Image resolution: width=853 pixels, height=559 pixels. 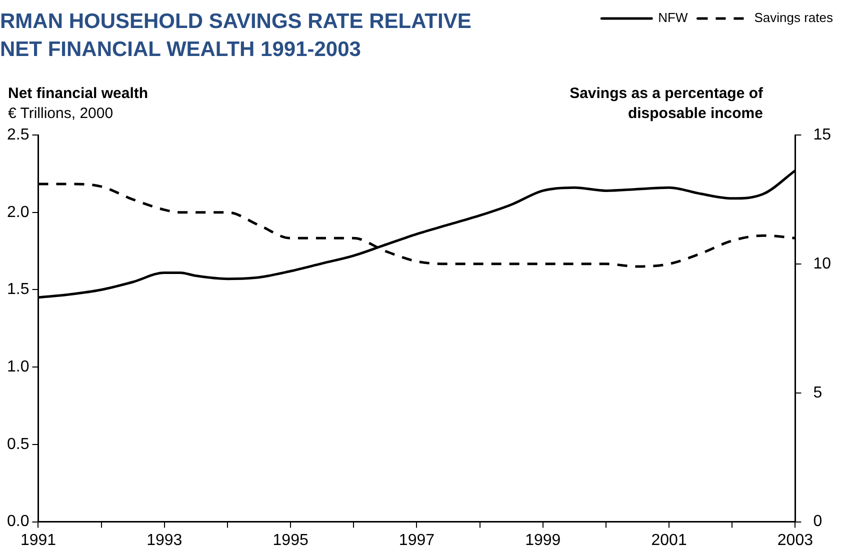 I want to click on legend-label: NFW, so click(x=673, y=18).